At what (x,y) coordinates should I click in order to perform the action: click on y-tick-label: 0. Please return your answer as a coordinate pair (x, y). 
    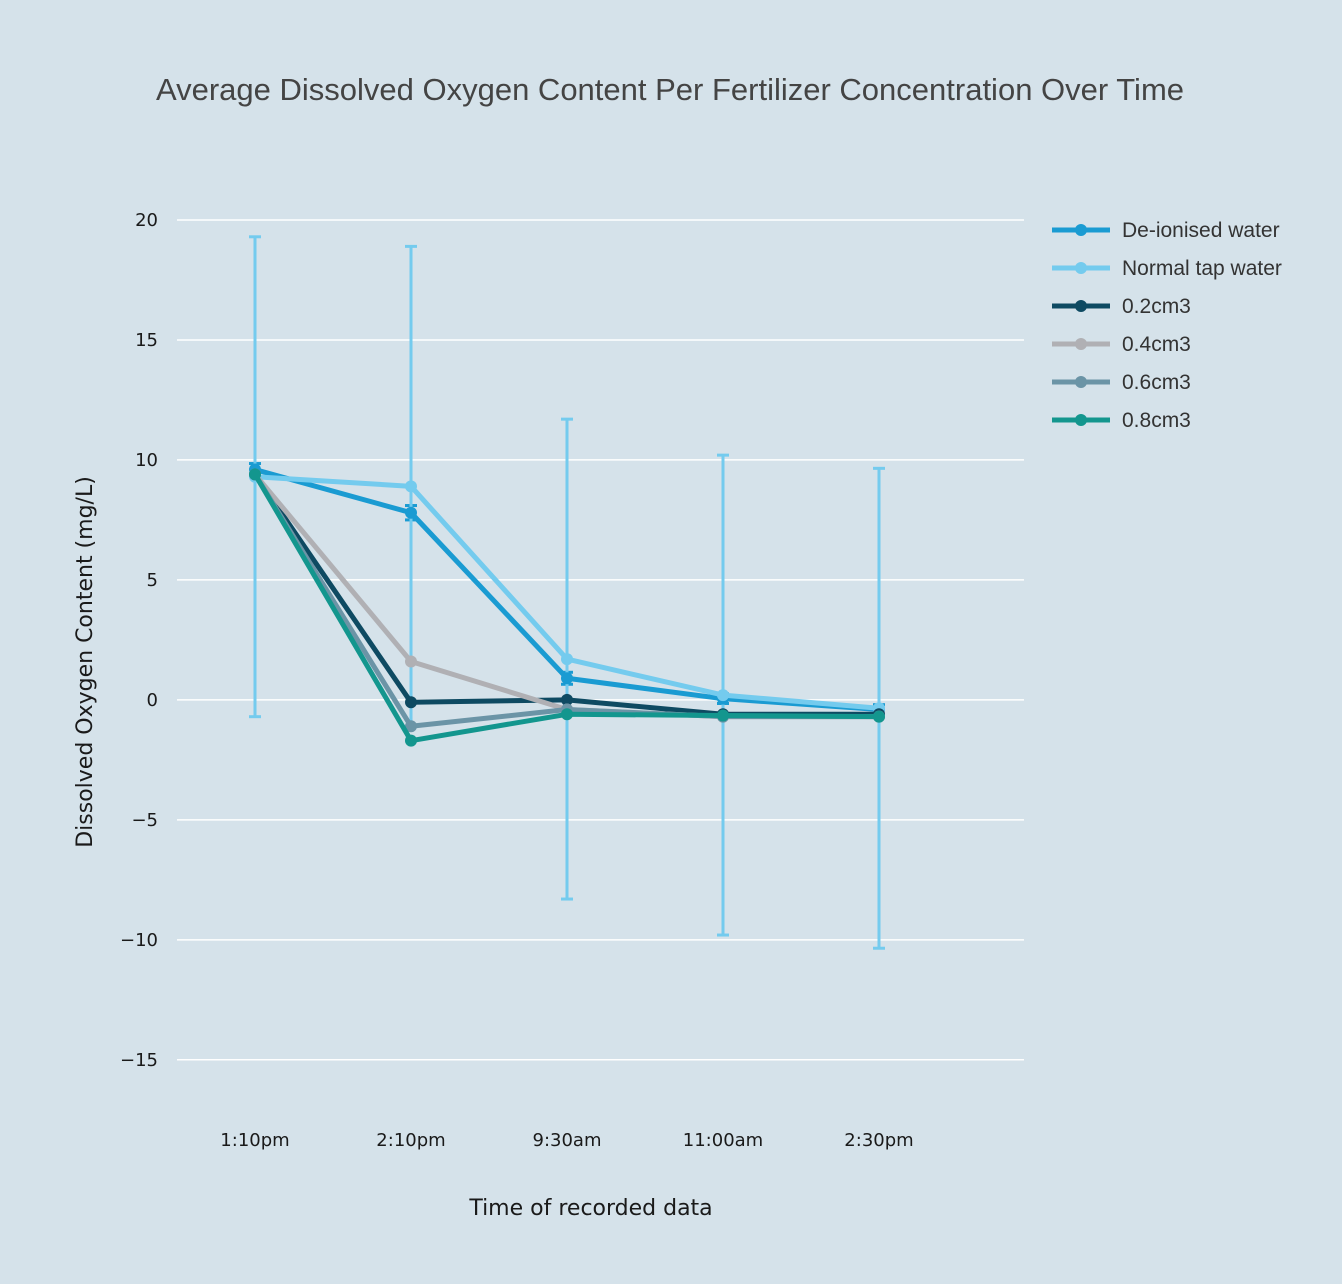
    Looking at the image, I should click on (152, 700).